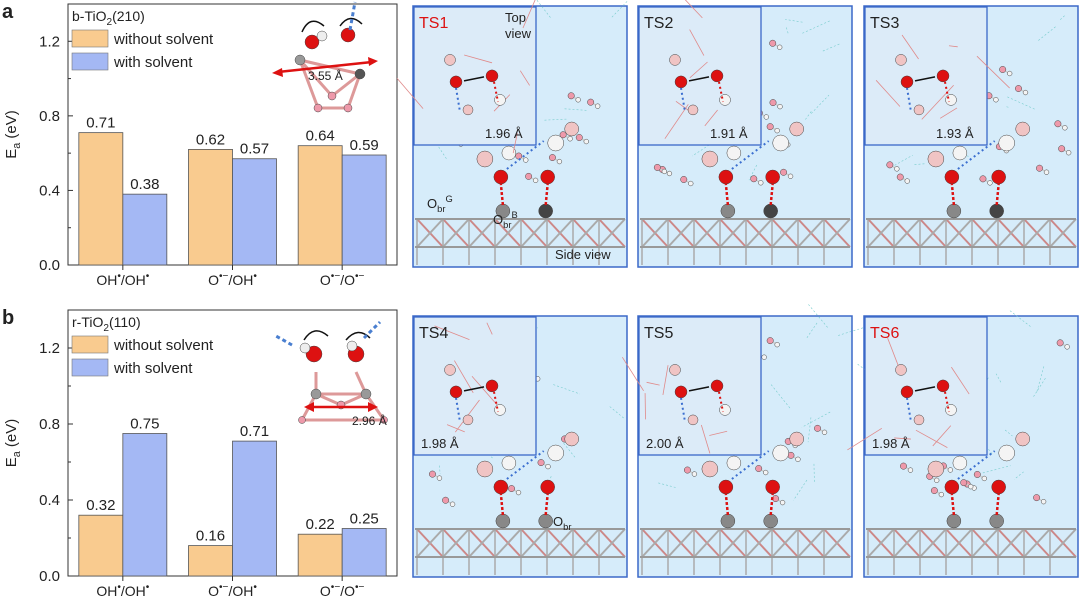 The width and height of the screenshot is (1080, 596). Describe the element at coordinates (144, 424) in the screenshot. I see `bar-value-label: 0.75` at that location.